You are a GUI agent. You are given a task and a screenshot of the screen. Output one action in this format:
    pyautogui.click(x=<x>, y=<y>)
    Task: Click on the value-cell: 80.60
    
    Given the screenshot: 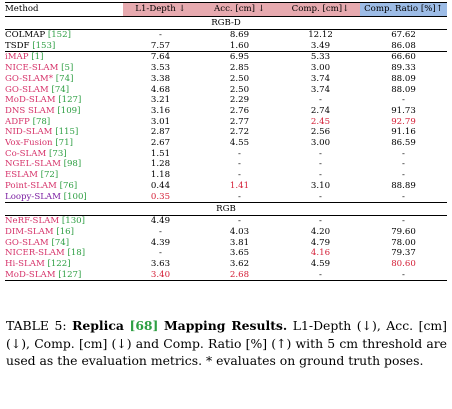 What is the action you would take?
    pyautogui.click(x=403, y=264)
    